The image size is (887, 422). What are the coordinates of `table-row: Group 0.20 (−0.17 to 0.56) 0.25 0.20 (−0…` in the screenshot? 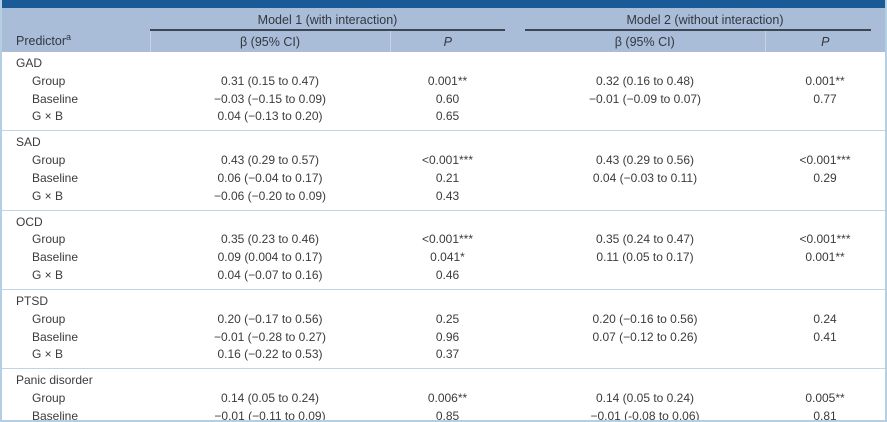 It's located at (443, 320).